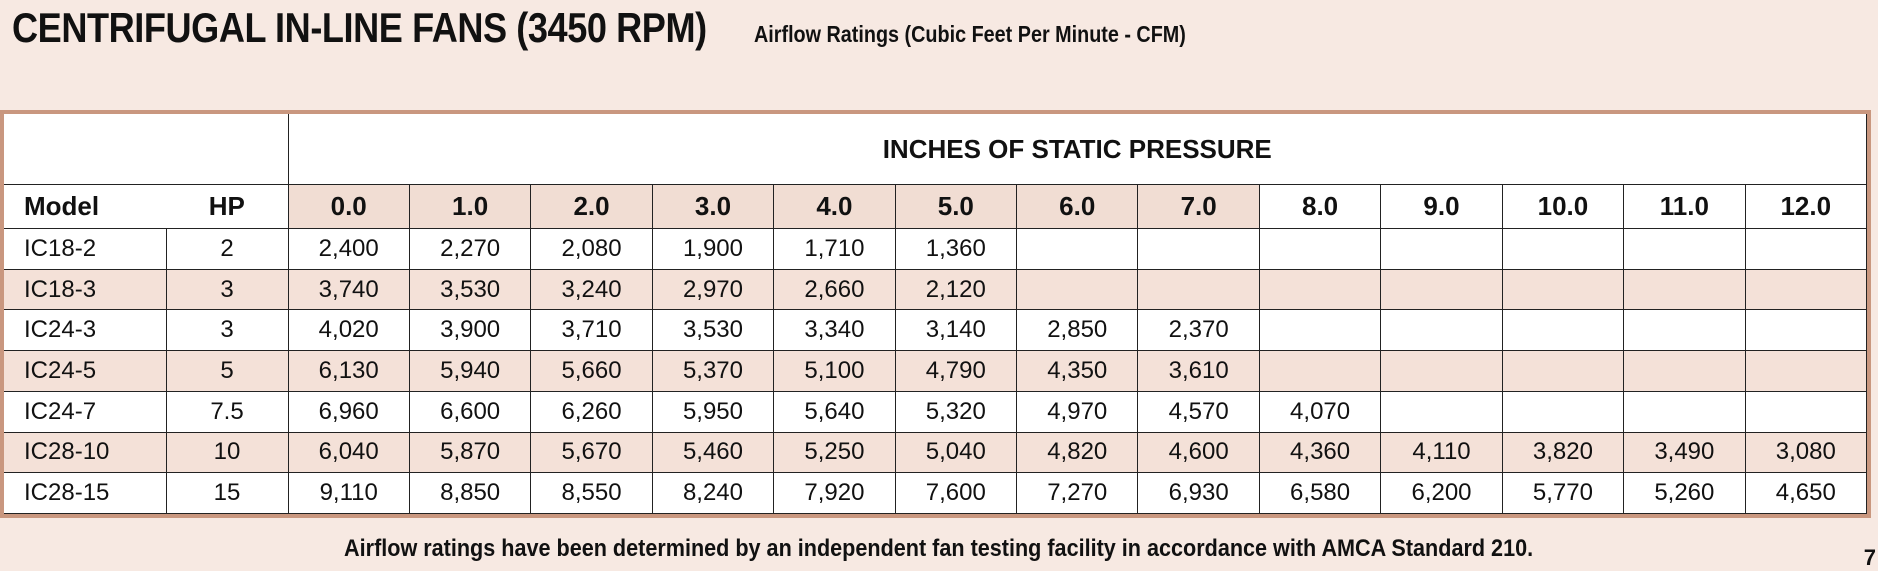  Describe the element at coordinates (591, 249) in the screenshot. I see `cfm-cell: 2,080` at that location.